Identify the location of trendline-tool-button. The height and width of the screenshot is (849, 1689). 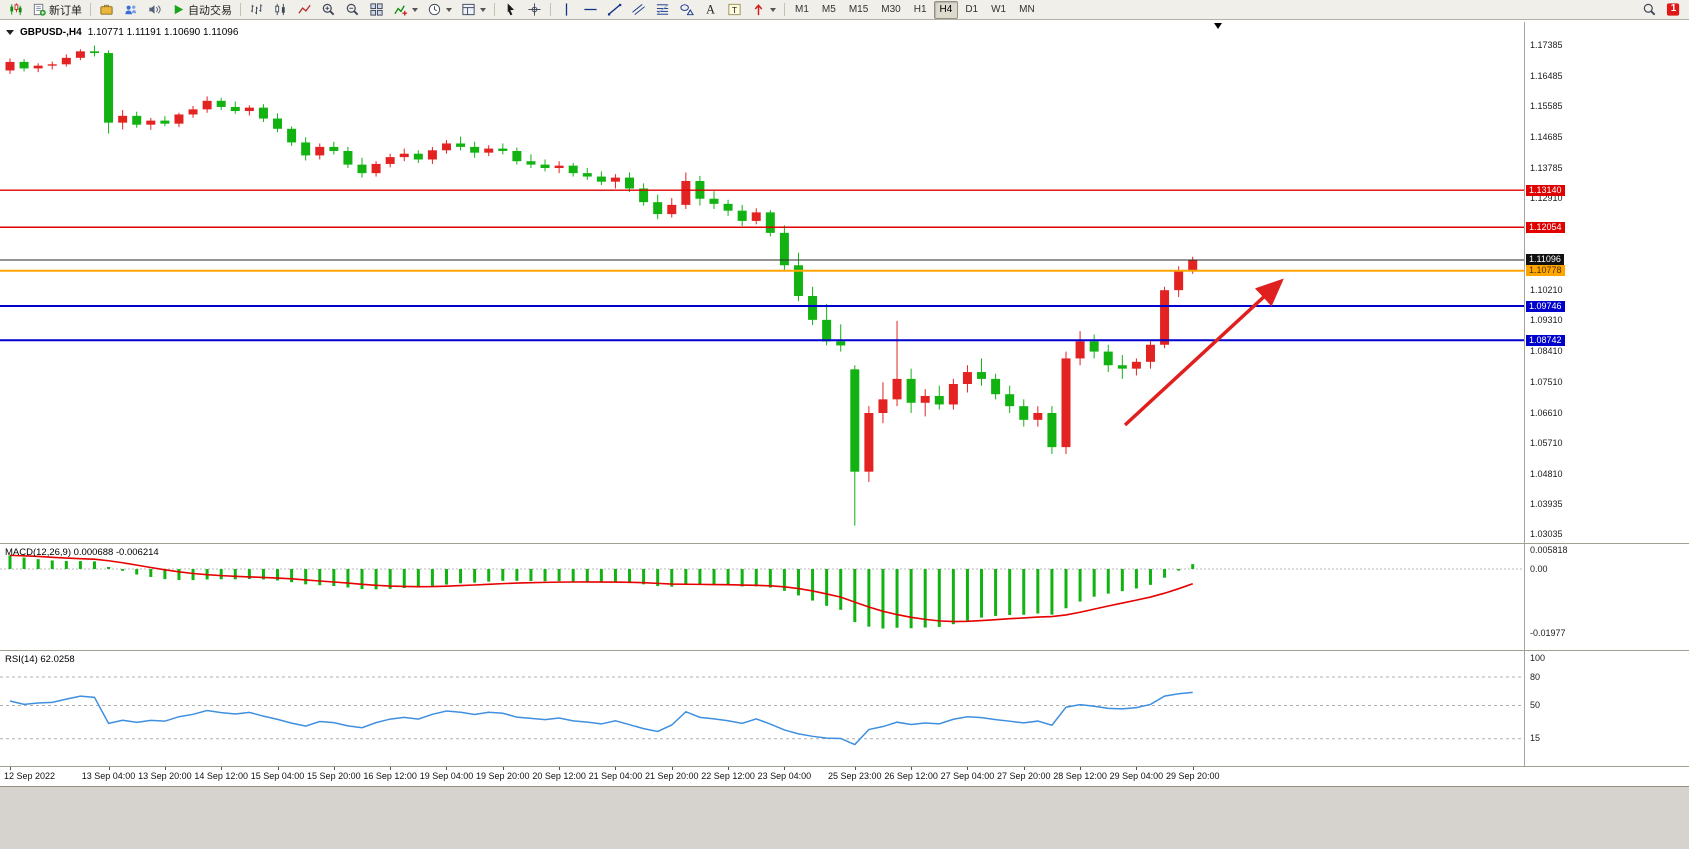
(614, 9).